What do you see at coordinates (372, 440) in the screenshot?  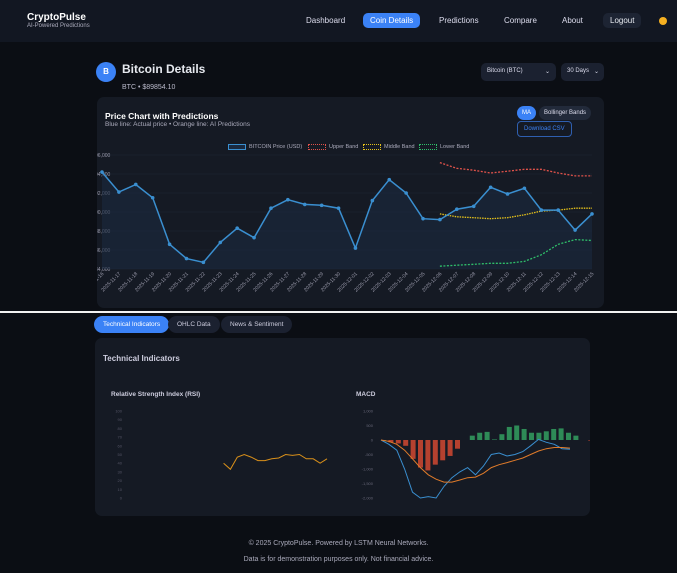 I see `macd-y-tick: 0` at bounding box center [372, 440].